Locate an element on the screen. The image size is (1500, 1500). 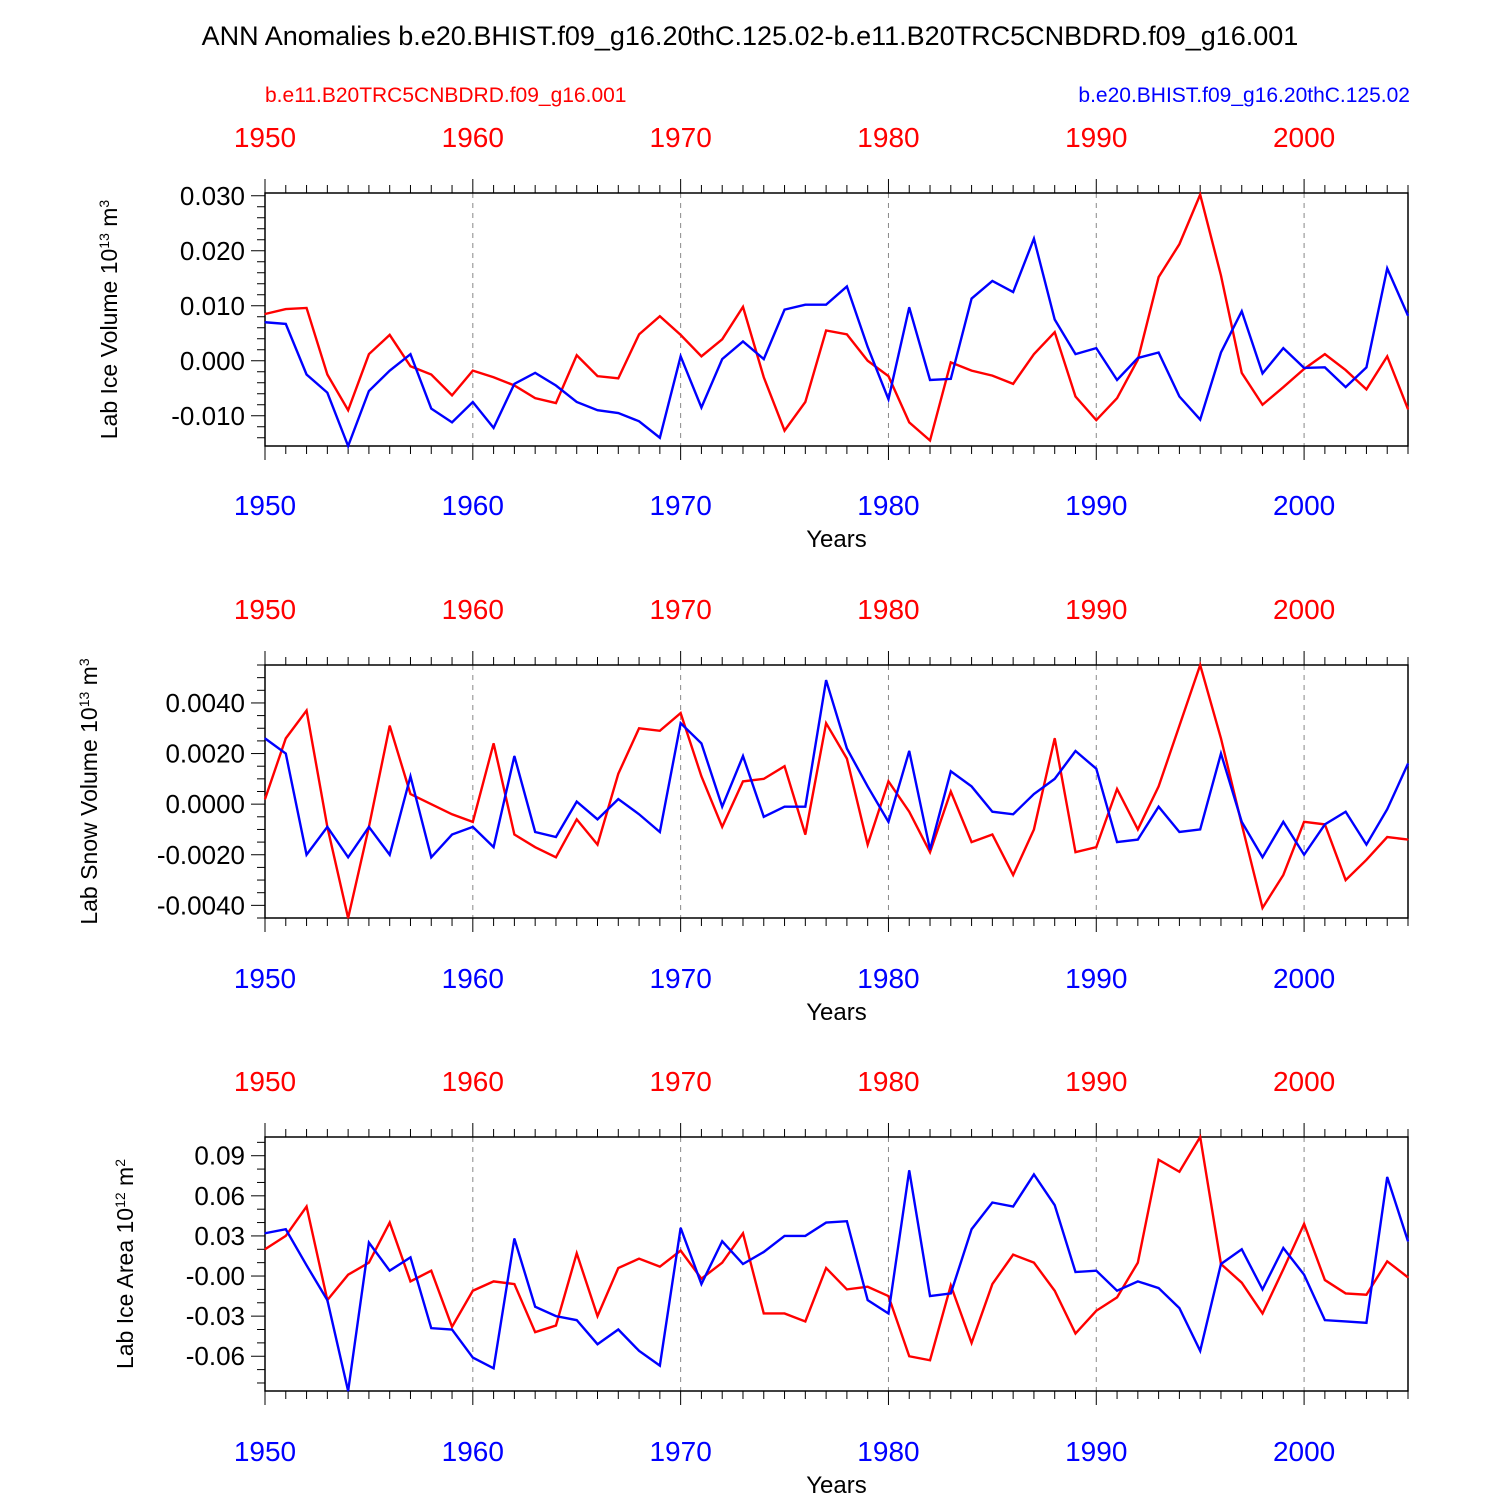
y-tick-label: 0.010 is located at coordinates (212, 306).